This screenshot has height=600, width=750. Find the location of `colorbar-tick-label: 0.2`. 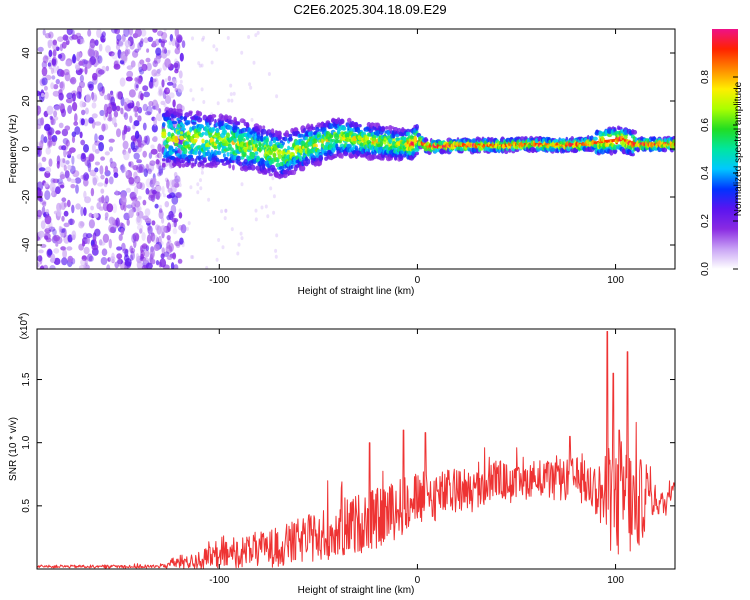

colorbar-tick-label: 0.2 is located at coordinates (705, 221).